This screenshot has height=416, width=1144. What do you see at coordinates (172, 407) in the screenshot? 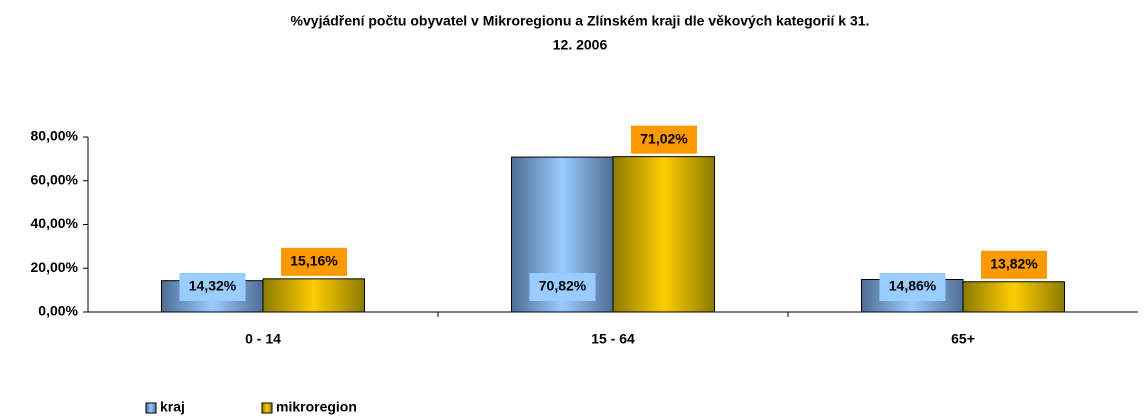
I see `legend-label: kraj` at bounding box center [172, 407].